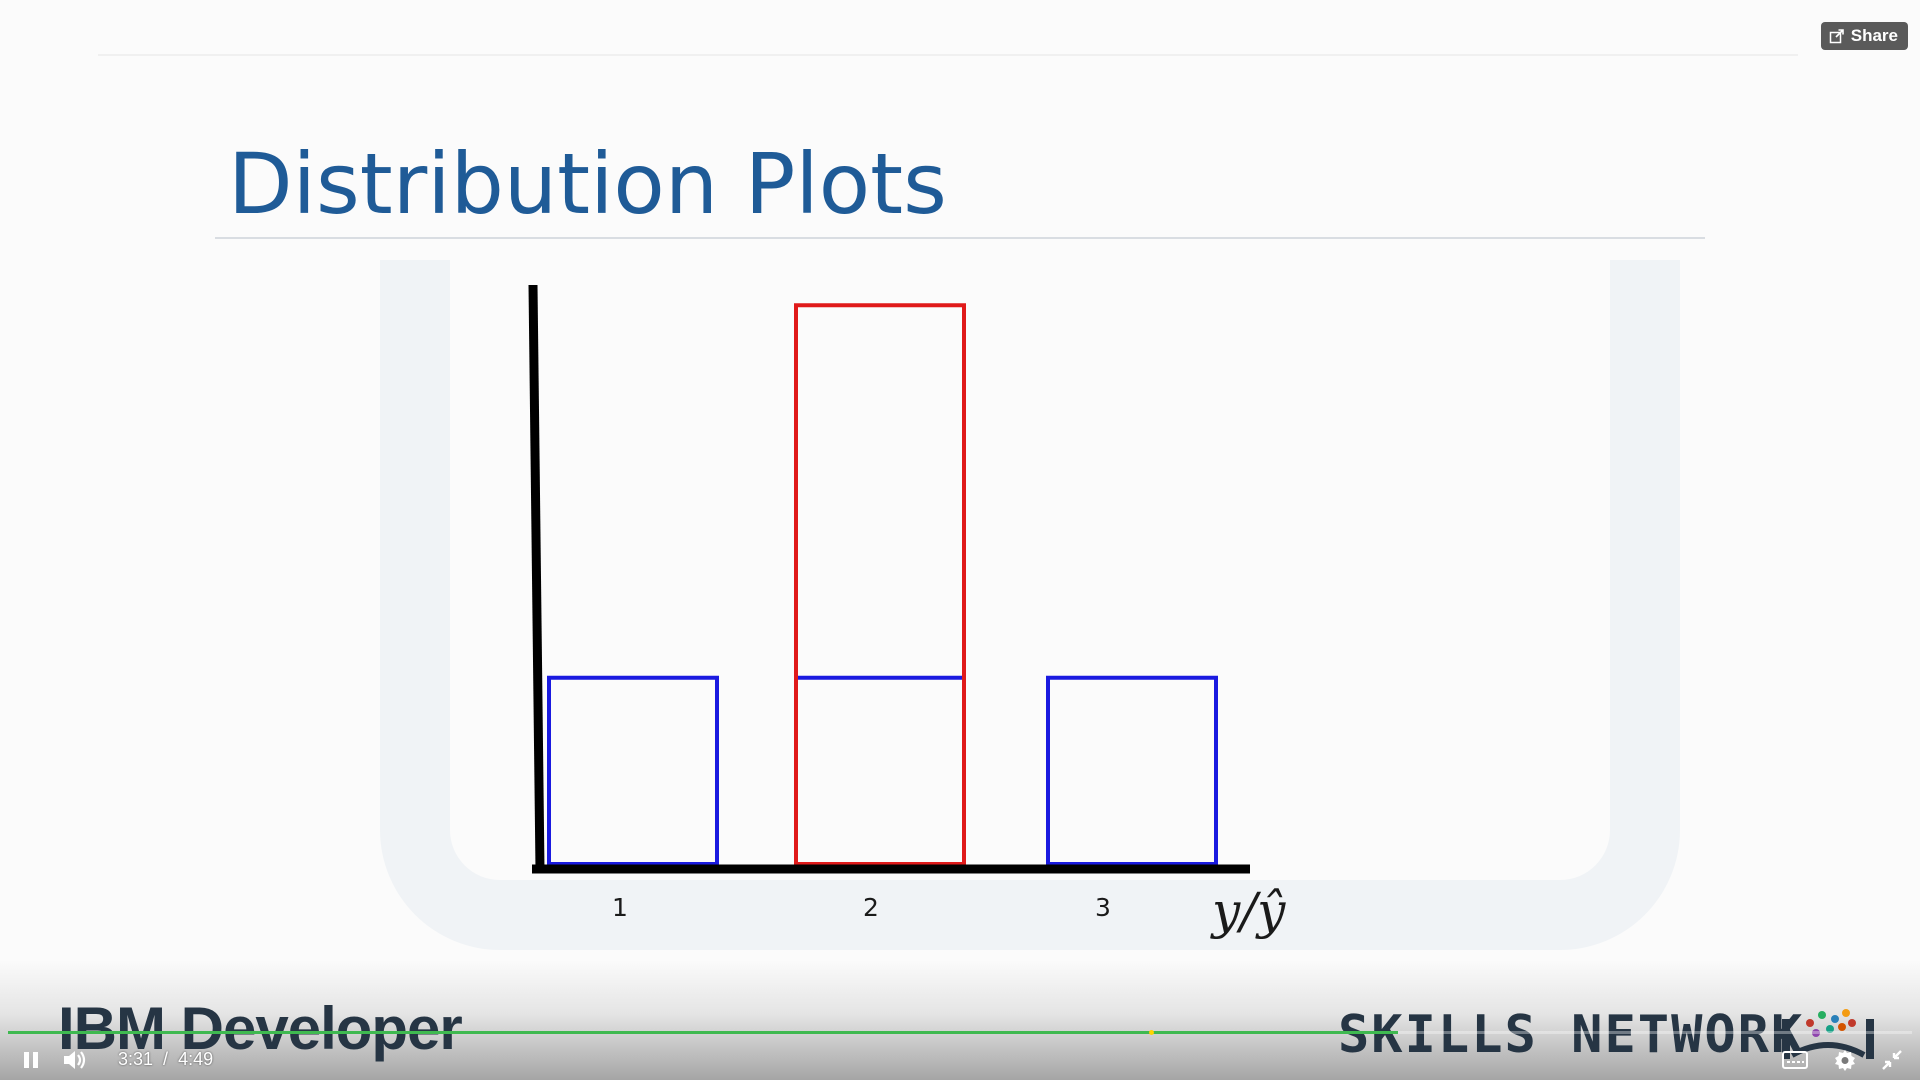  I want to click on captions-button, so click(1795, 1060).